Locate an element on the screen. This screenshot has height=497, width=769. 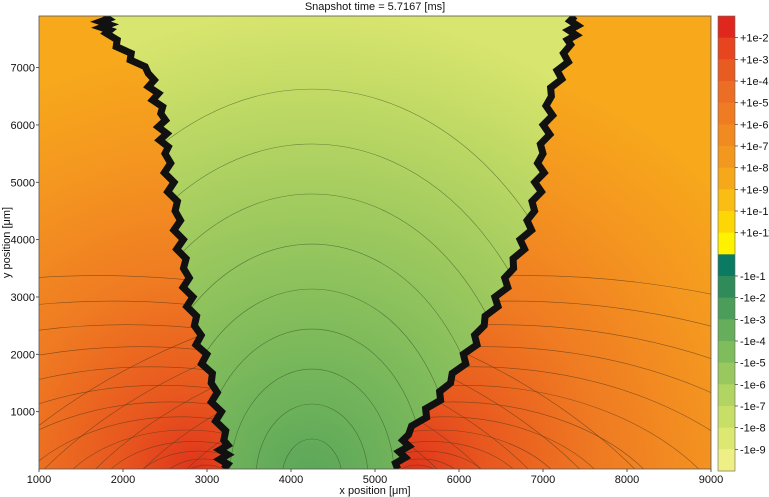
x-tick-label: 5000 is located at coordinates (375, 480).